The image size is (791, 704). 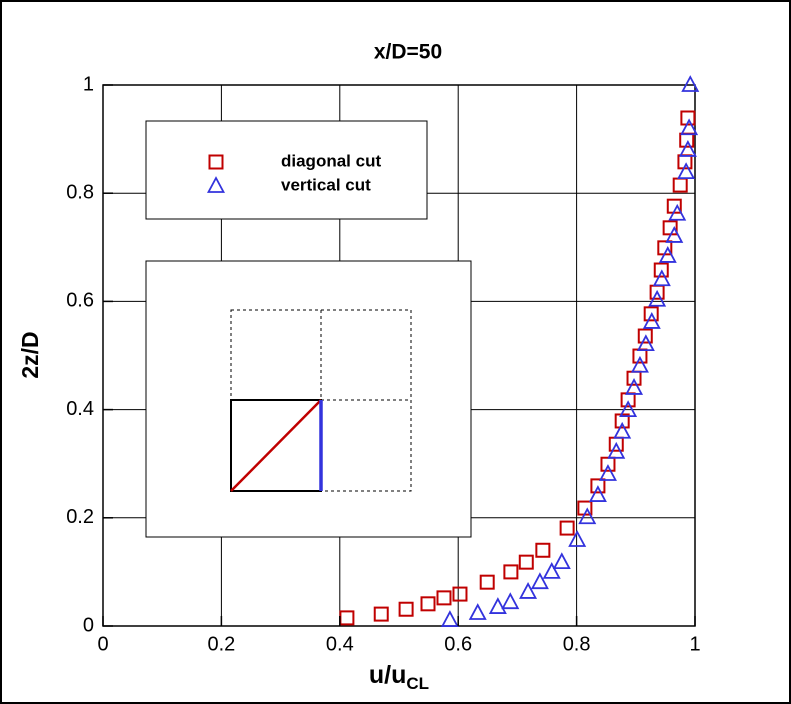 I want to click on x-axis-label-main: u/u, so click(x=388, y=675).